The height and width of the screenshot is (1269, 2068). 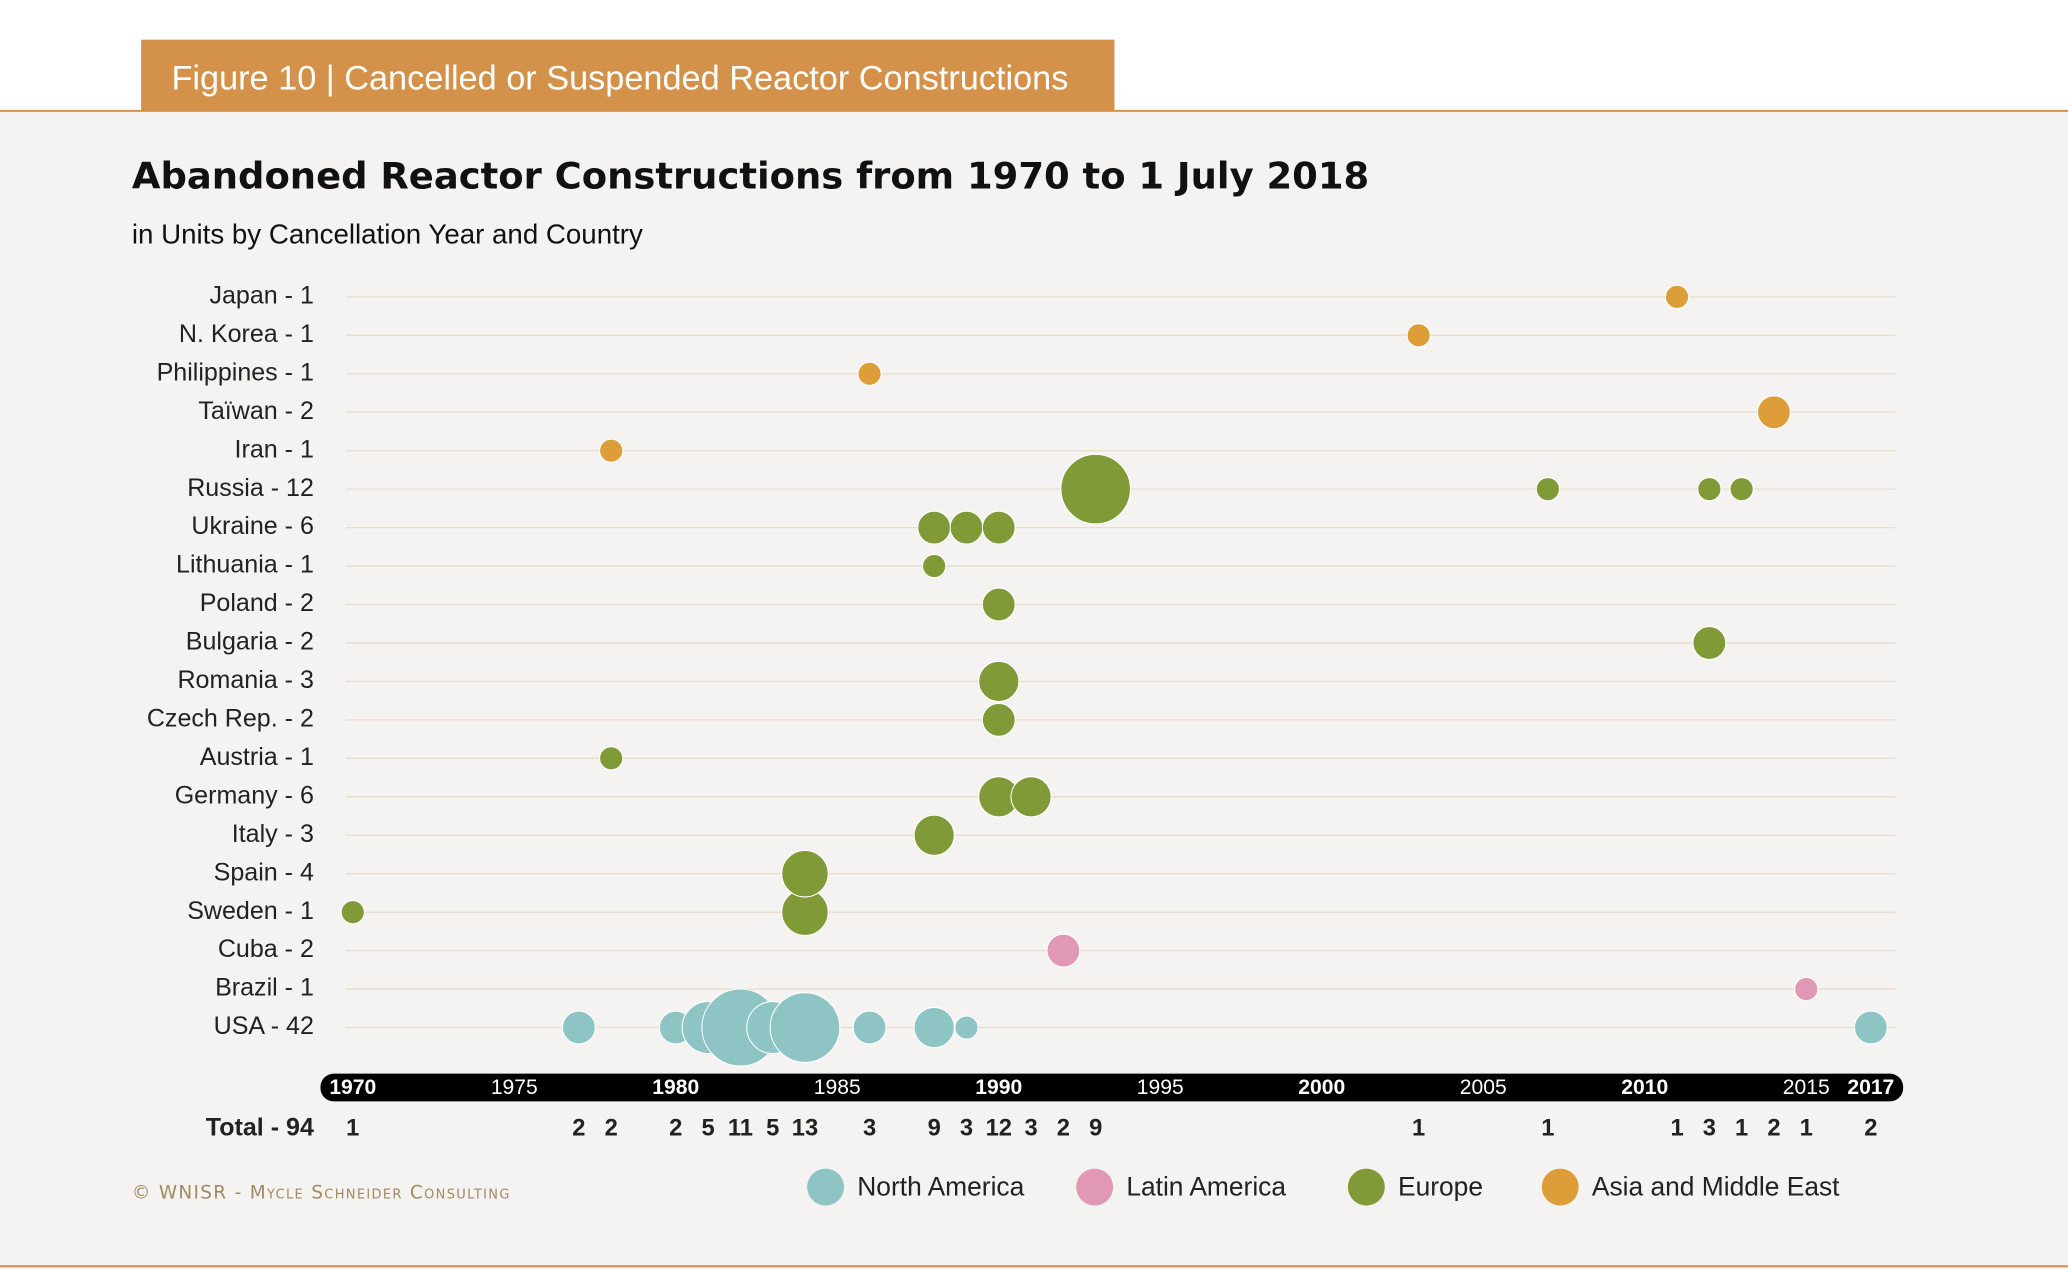 What do you see at coordinates (1870, 1087) in the screenshot?
I see `x-tick-label: 2017` at bounding box center [1870, 1087].